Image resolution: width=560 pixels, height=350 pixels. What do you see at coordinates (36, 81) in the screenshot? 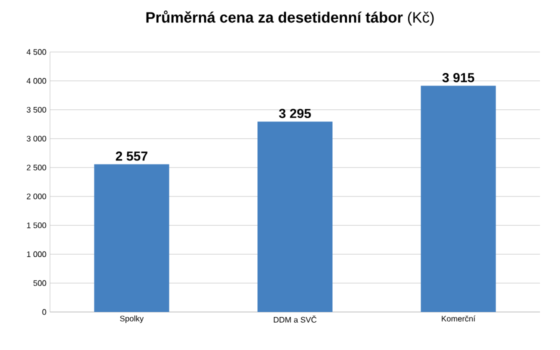
I see `y-tick-label: 4 000` at bounding box center [36, 81].